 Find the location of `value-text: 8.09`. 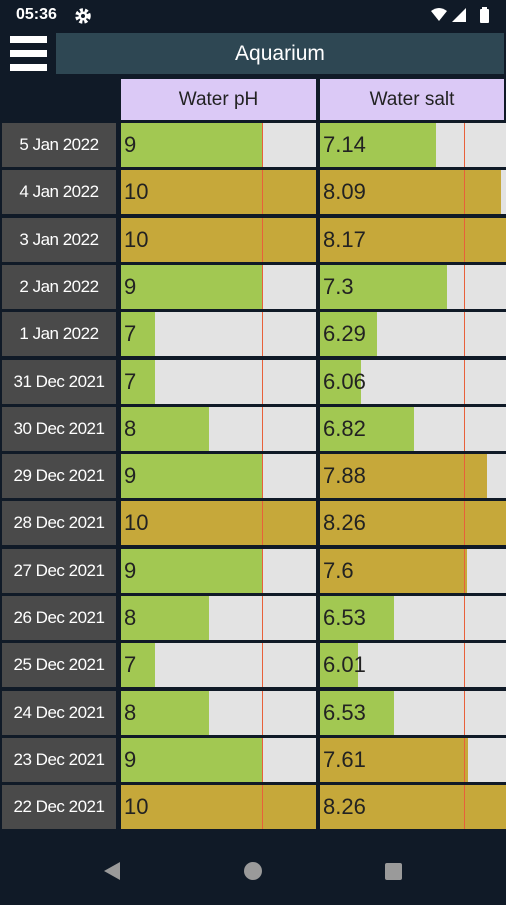

value-text: 8.09 is located at coordinates (344, 192).